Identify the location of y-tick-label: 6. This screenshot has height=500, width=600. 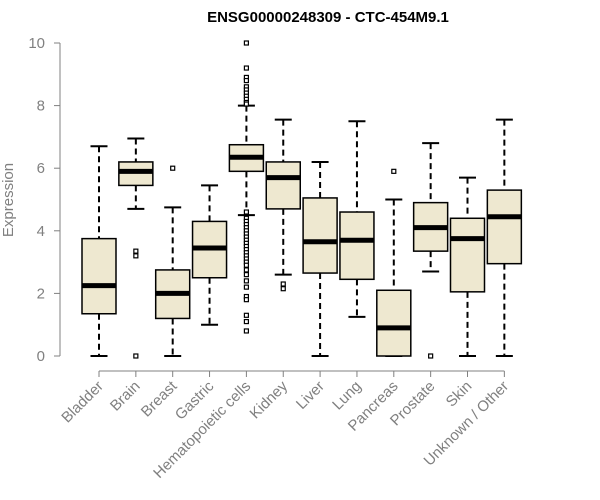
(41, 168).